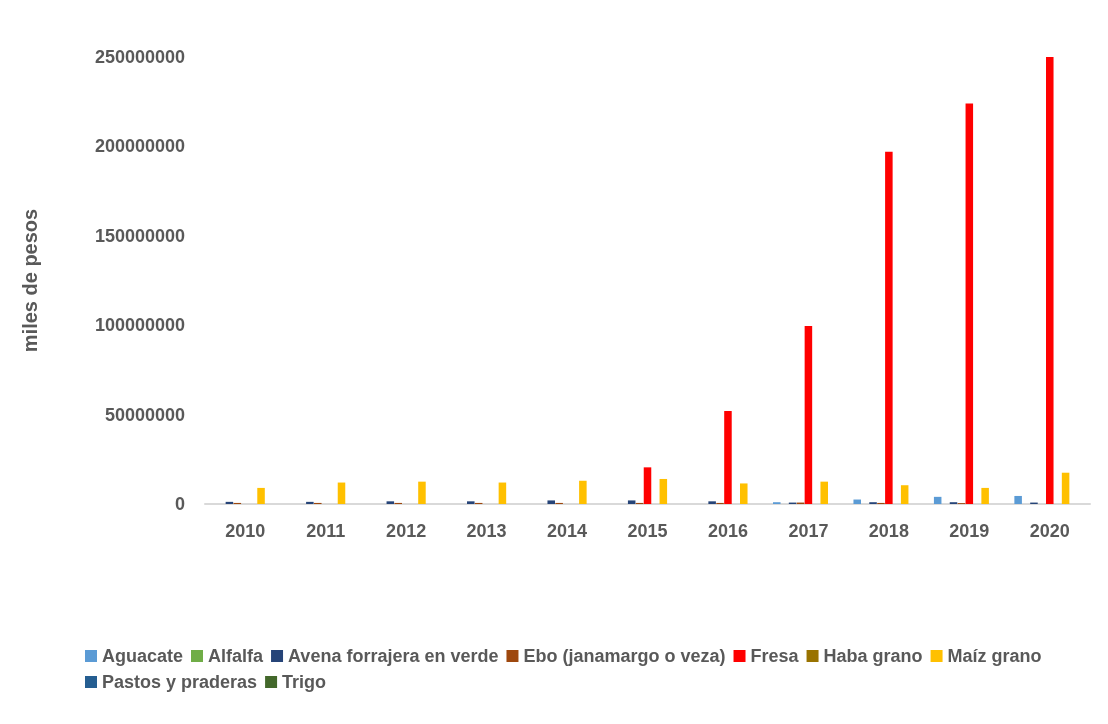 The image size is (1108, 724). What do you see at coordinates (143, 656) in the screenshot?
I see `legend-label: Aguacate` at bounding box center [143, 656].